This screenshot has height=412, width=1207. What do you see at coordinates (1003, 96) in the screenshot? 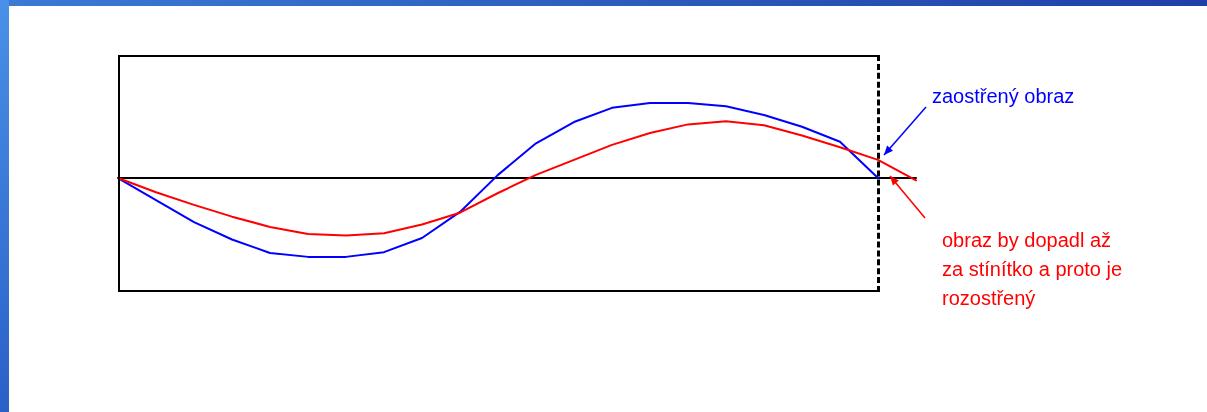
I see `text: zaostřený obraz` at bounding box center [1003, 96].